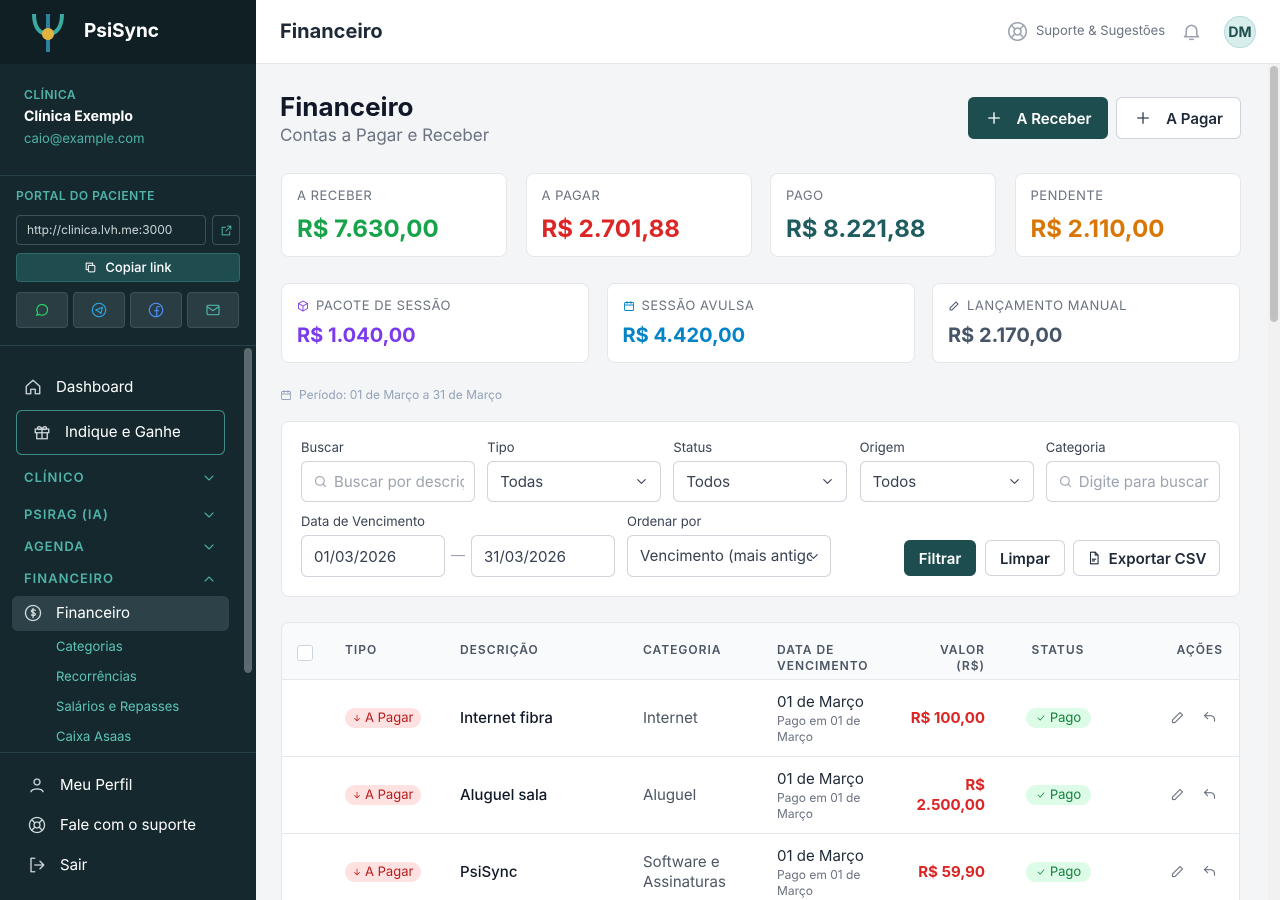  What do you see at coordinates (93, 612) in the screenshot?
I see `nav-item-active: Financeiro` at bounding box center [93, 612].